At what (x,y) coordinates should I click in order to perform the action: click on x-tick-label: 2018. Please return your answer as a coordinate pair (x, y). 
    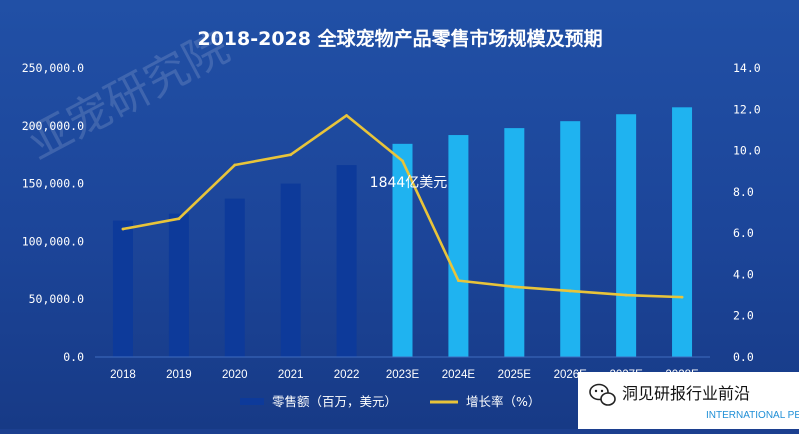
    Looking at the image, I should click on (123, 375).